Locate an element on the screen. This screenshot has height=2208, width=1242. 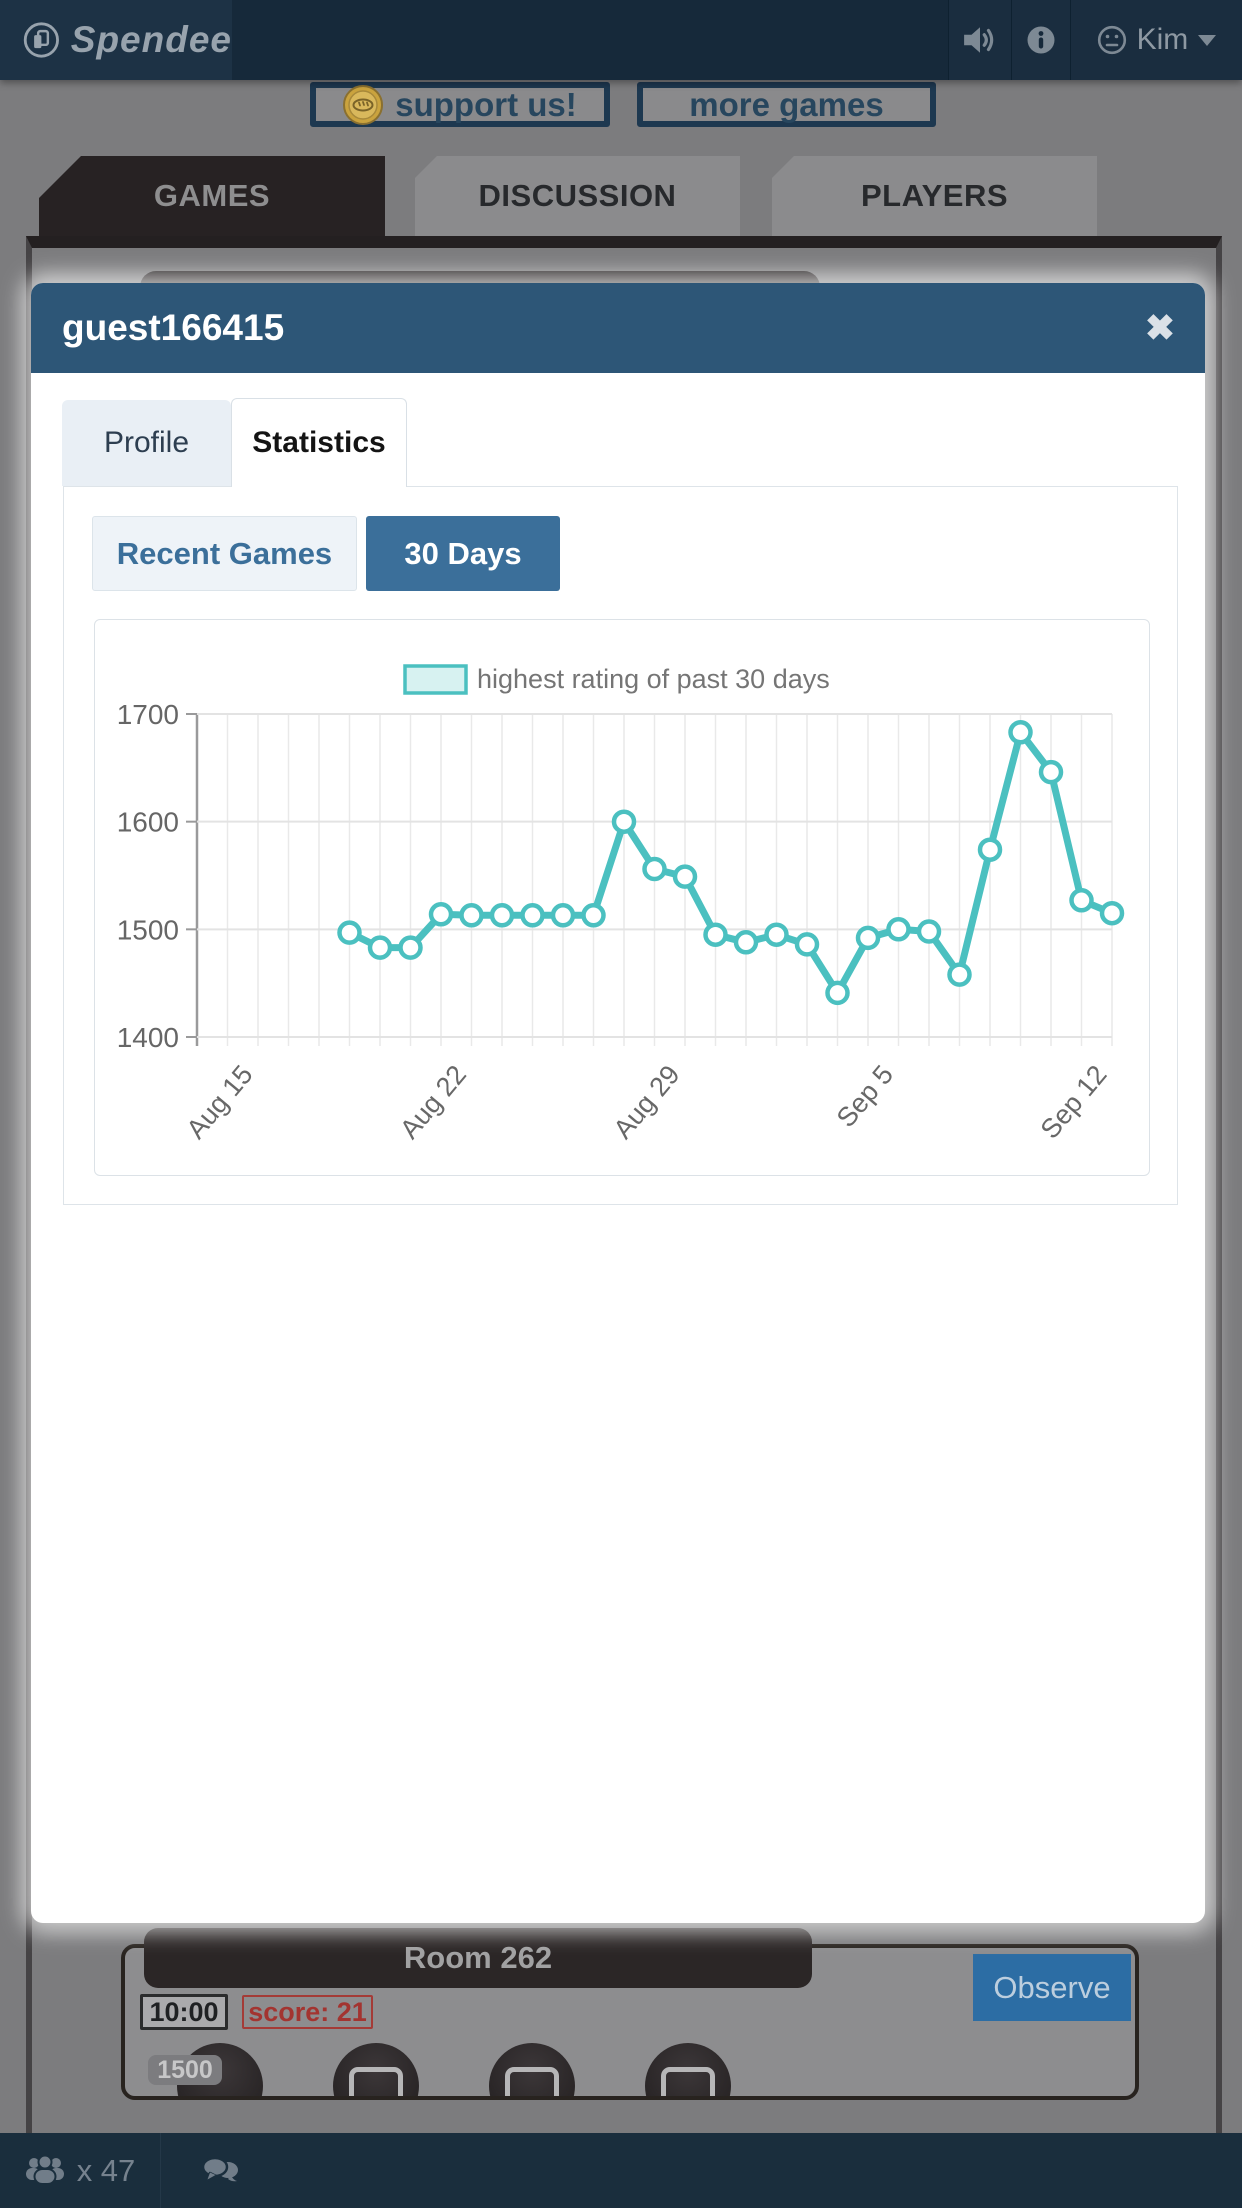
more-games-button: more games is located at coordinates (786, 104).